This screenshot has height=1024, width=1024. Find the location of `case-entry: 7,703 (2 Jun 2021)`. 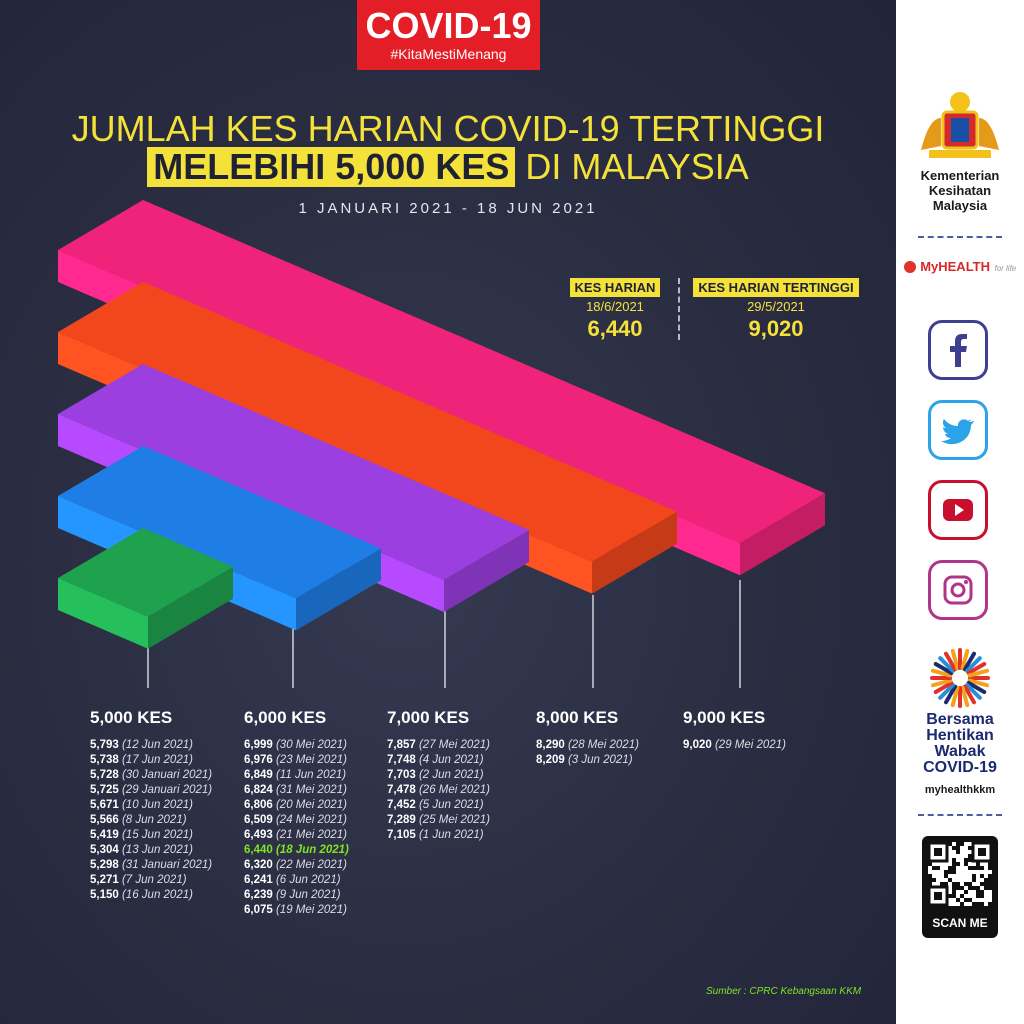

case-entry: 7,703 (2 Jun 2021) is located at coordinates (438, 775).